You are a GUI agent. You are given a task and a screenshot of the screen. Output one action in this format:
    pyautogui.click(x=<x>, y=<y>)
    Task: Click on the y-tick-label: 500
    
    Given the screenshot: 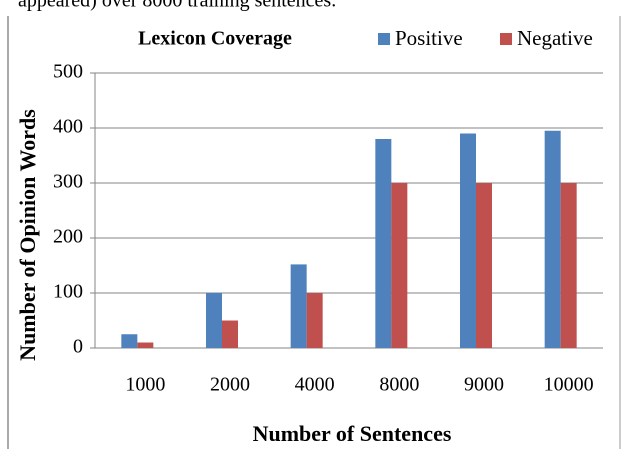 What is the action you would take?
    pyautogui.click(x=68, y=72)
    